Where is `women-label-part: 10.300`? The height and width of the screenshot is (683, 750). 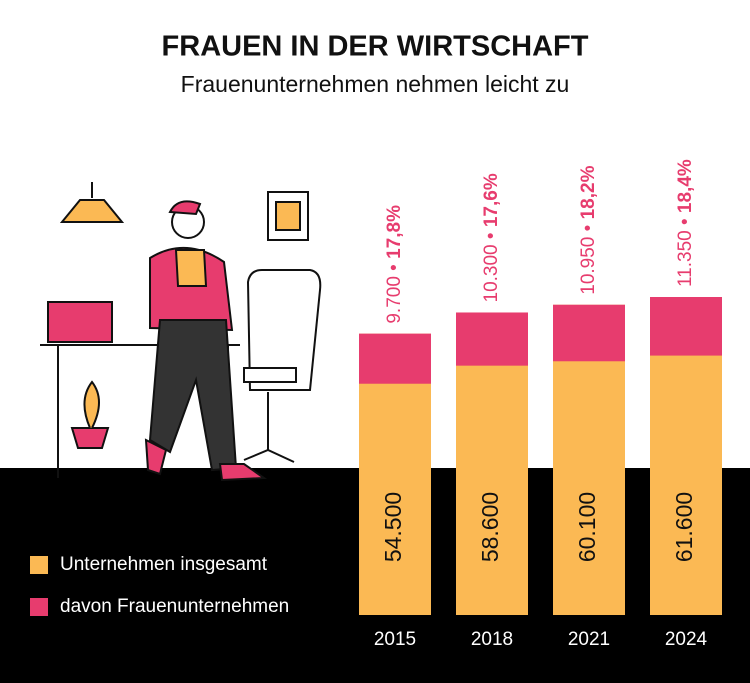 women-label-part: 10.300 is located at coordinates (491, 273).